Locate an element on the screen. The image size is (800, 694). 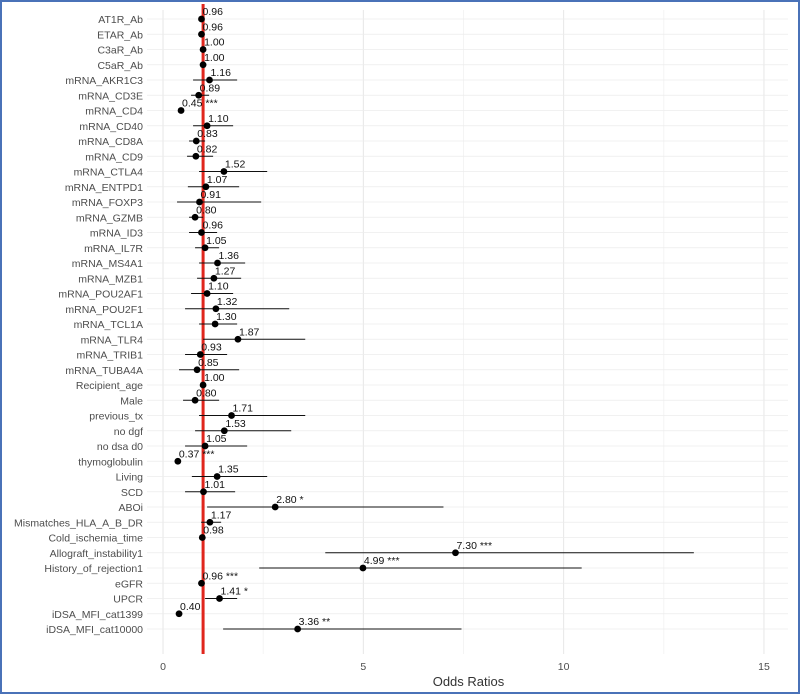
odds-ratio-label: 1.30 is located at coordinates (226, 317).